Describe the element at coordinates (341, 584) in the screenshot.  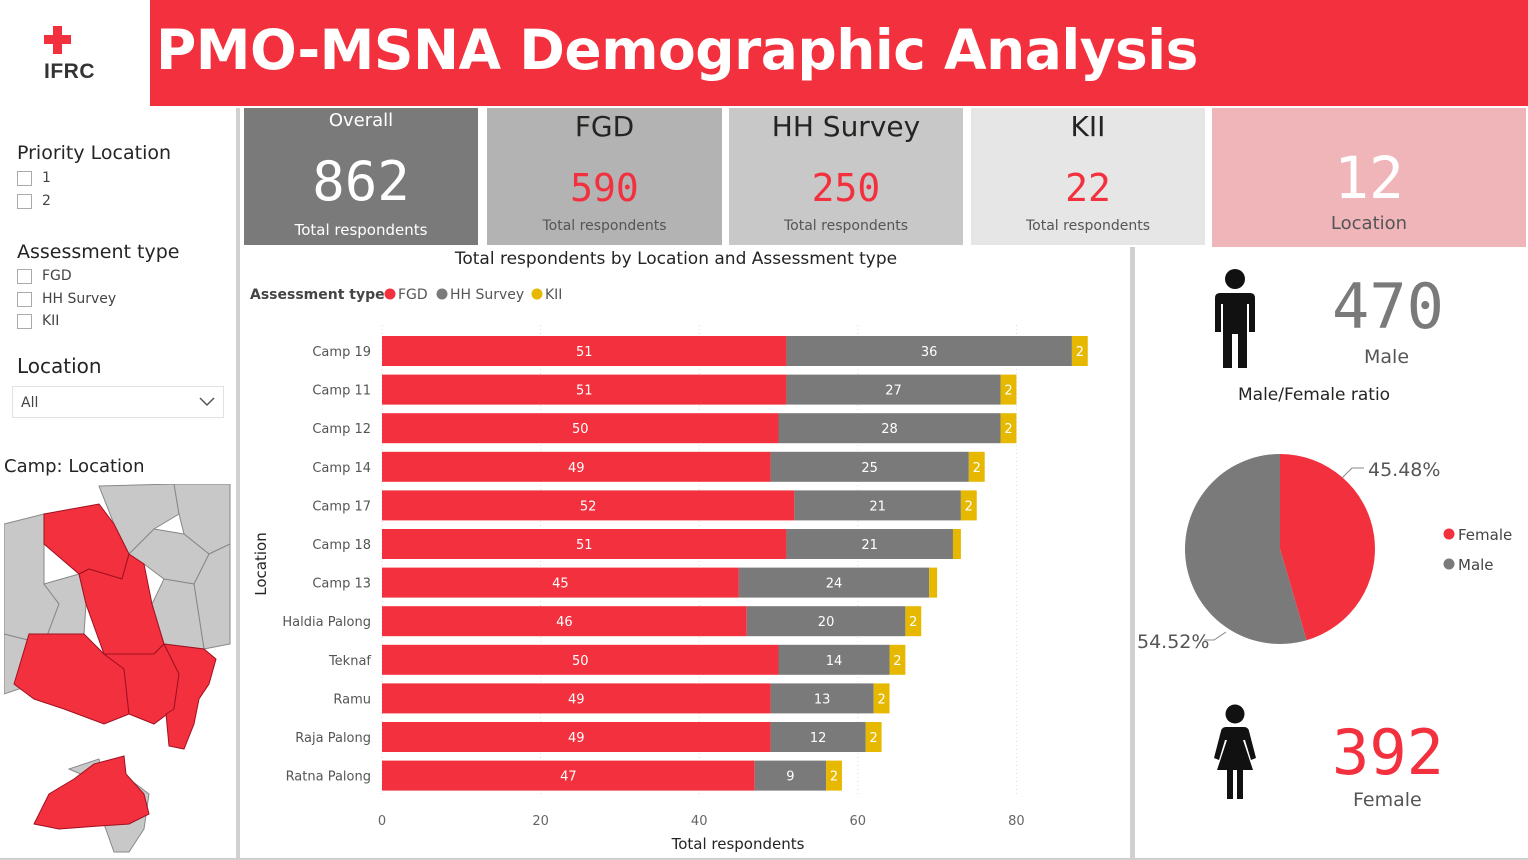
I see `y-tick-label: Camp 13` at that location.